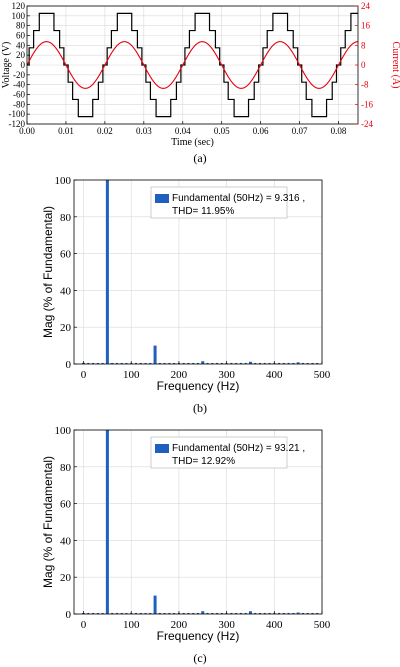 This screenshot has width=400, height=667. What do you see at coordinates (300, 131) in the screenshot?
I see `x-tick-label: 0.07` at bounding box center [300, 131].